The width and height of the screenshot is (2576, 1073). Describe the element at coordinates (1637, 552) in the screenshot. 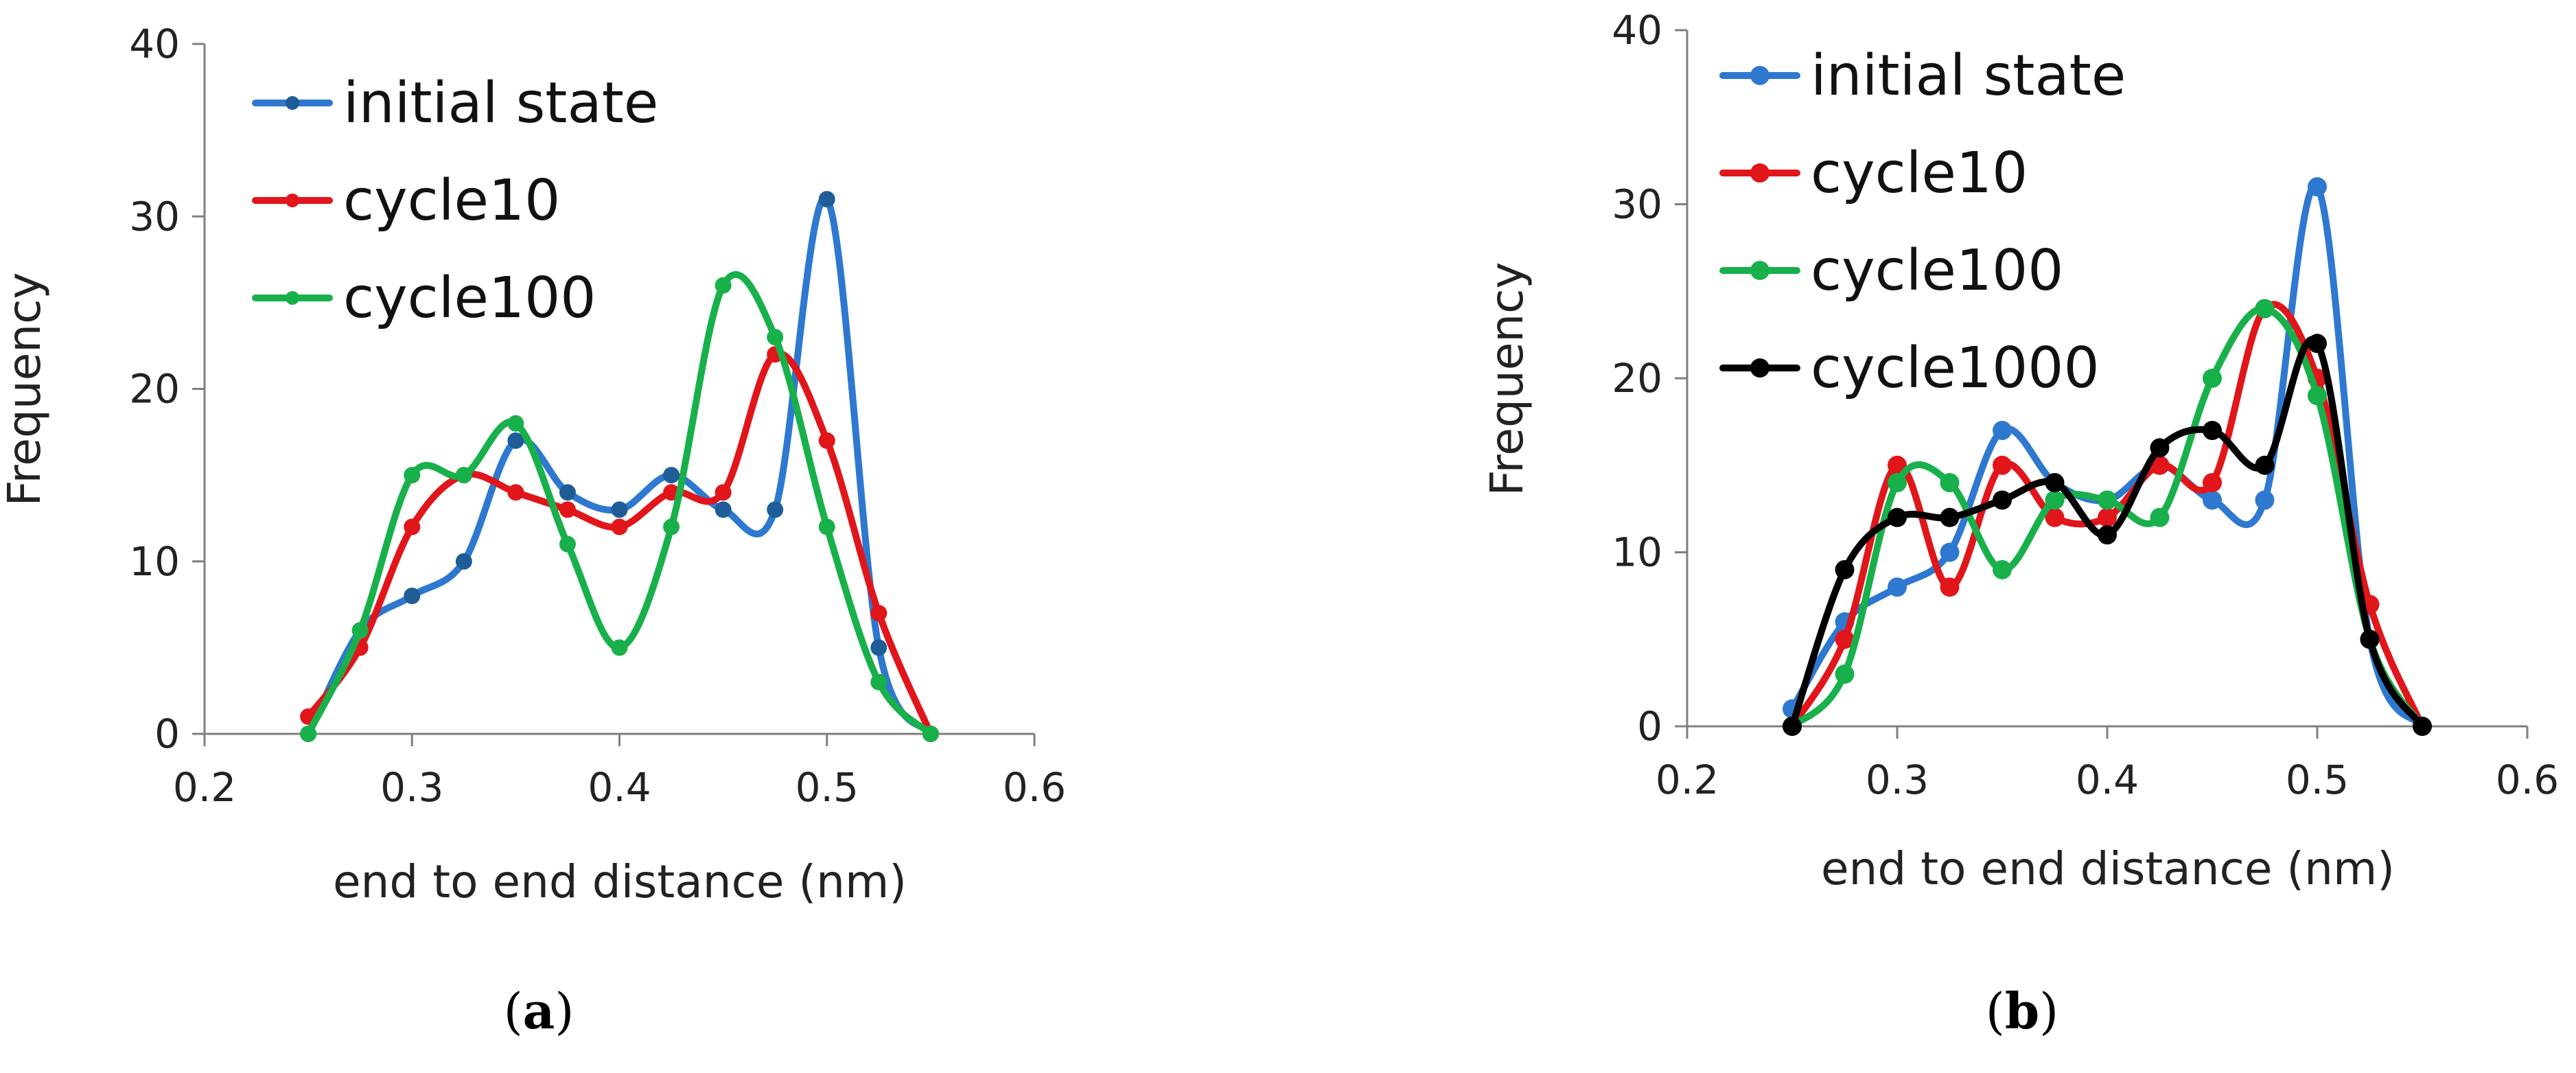

I see `panel-b-y-tick-label: 10` at that location.